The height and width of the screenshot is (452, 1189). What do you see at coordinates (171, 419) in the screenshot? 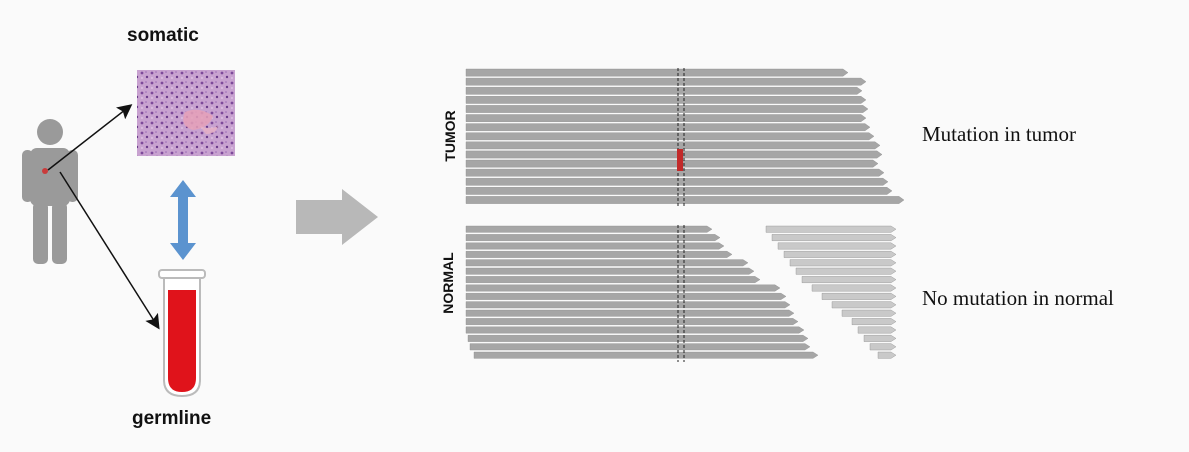
I see `germline-label: germline` at bounding box center [171, 419].